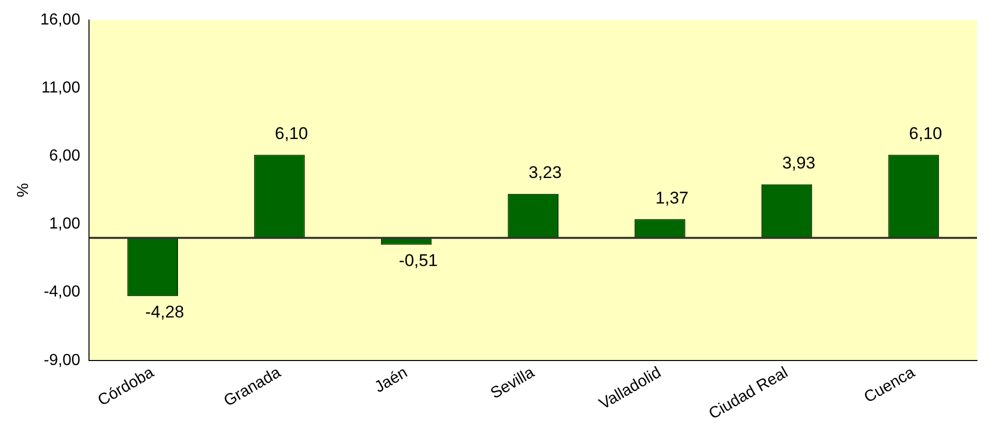 This screenshot has width=997, height=432. What do you see at coordinates (418, 260) in the screenshot?
I see `data-label: -0,51` at bounding box center [418, 260].